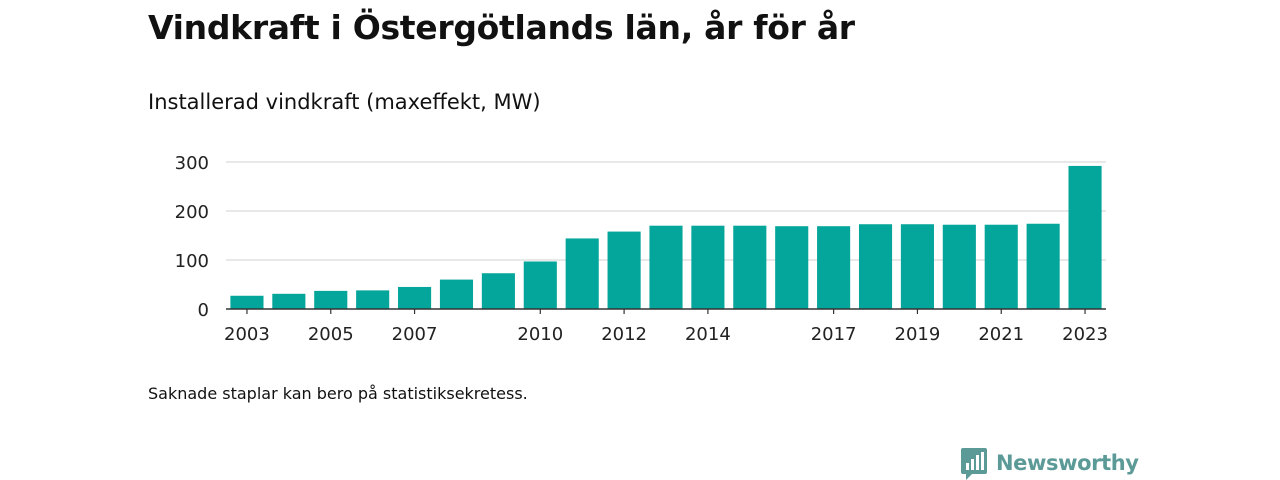  Describe the element at coordinates (834, 267) in the screenshot. I see `bar-2017` at that location.